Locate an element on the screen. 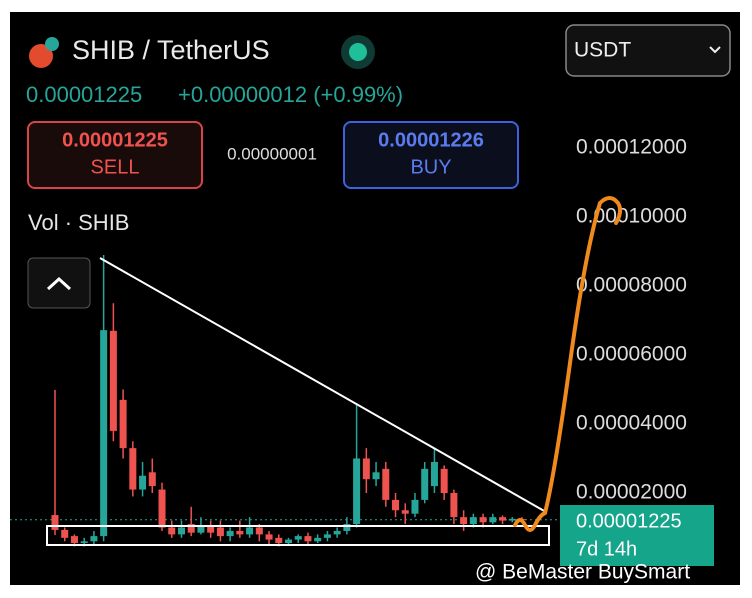  chart-title: Vol · SHIB is located at coordinates (78, 222).